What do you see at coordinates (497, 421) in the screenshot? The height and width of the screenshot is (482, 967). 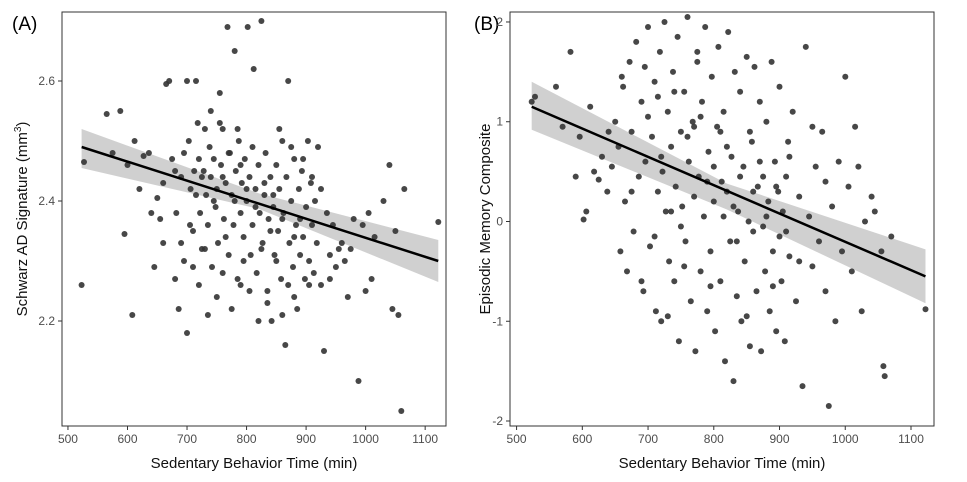 I see `panel-b-y-tick-label: -2` at bounding box center [497, 421].